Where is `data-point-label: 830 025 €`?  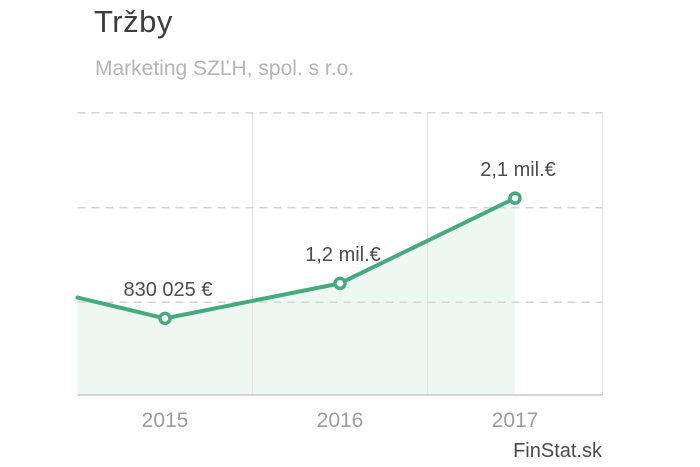 data-point-label: 830 025 € is located at coordinates (168, 290).